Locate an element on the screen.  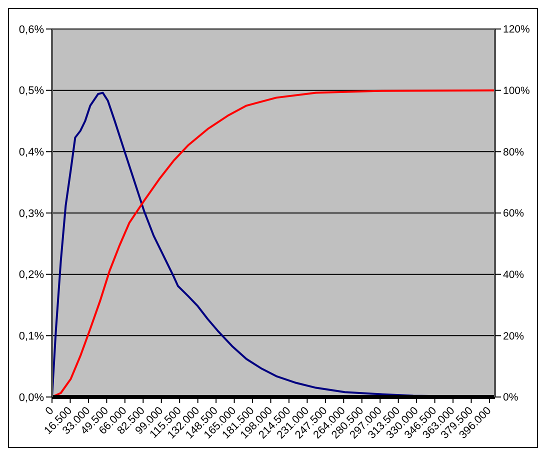
y2-tick-label: 80% is located at coordinates (513, 152).